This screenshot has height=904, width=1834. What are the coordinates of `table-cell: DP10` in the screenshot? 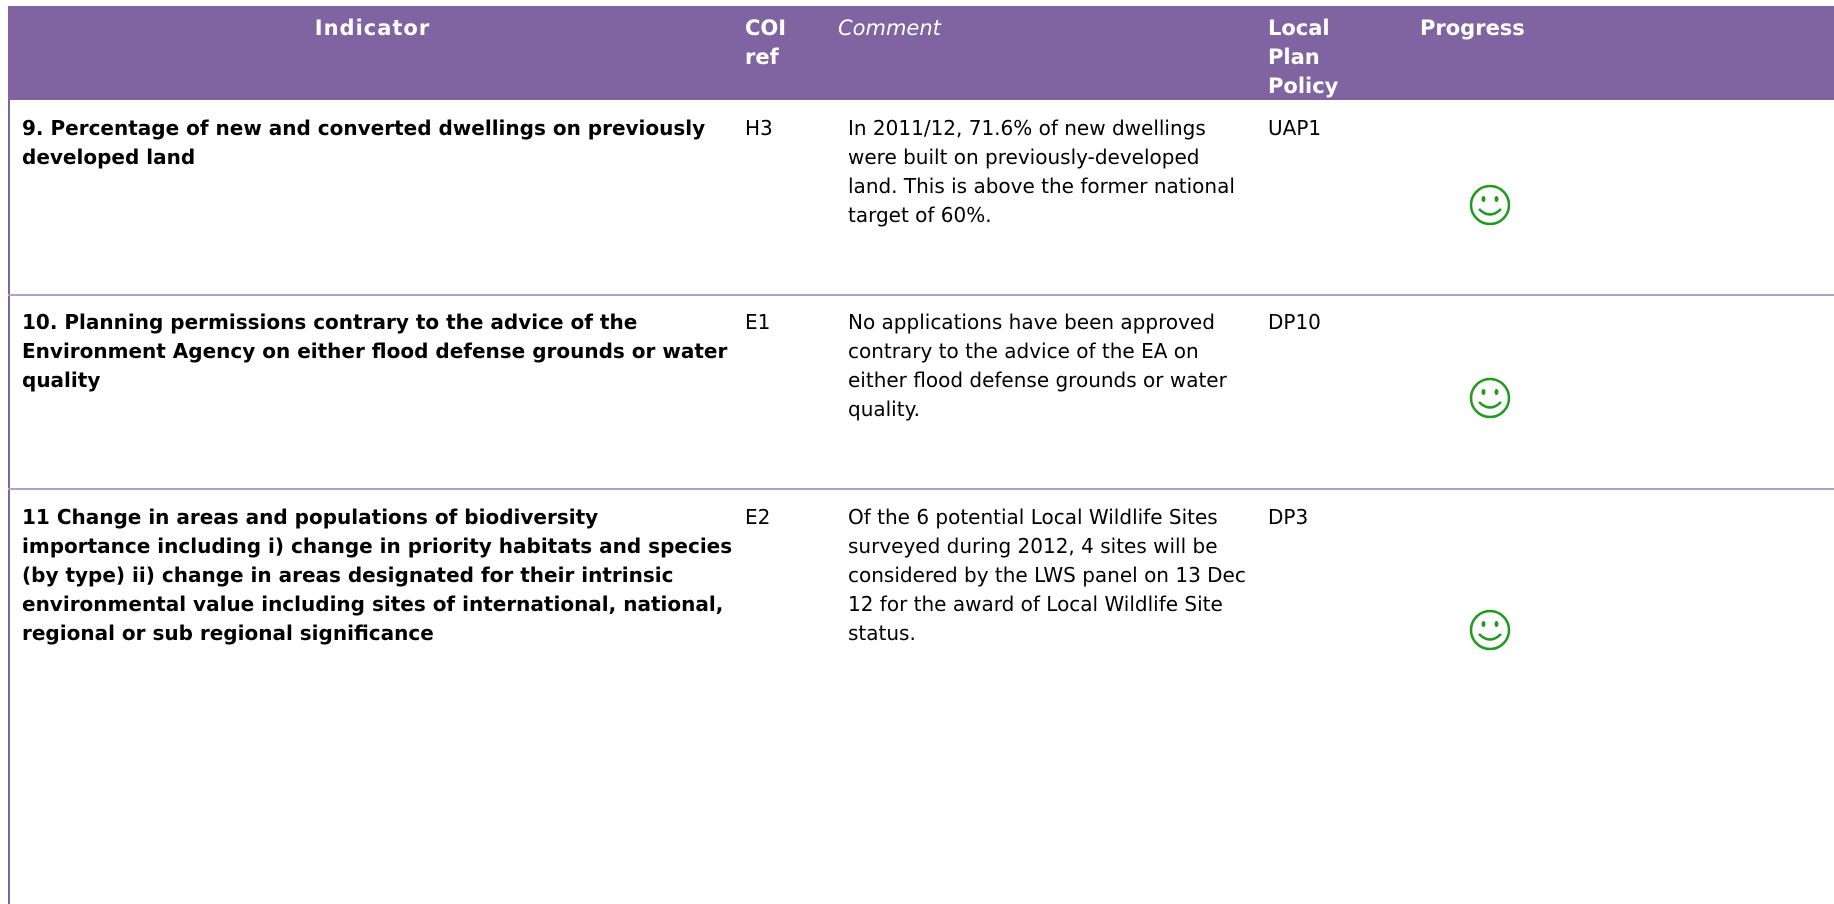 It's located at (1294, 322).